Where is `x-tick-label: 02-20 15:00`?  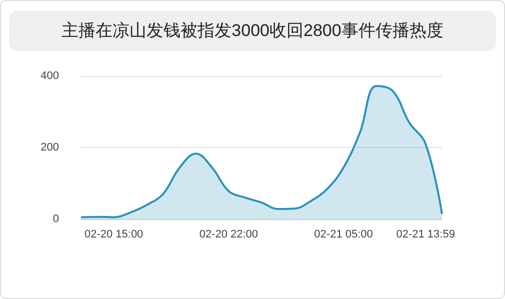
x-tick-label: 02-20 15:00 is located at coordinates (114, 234).